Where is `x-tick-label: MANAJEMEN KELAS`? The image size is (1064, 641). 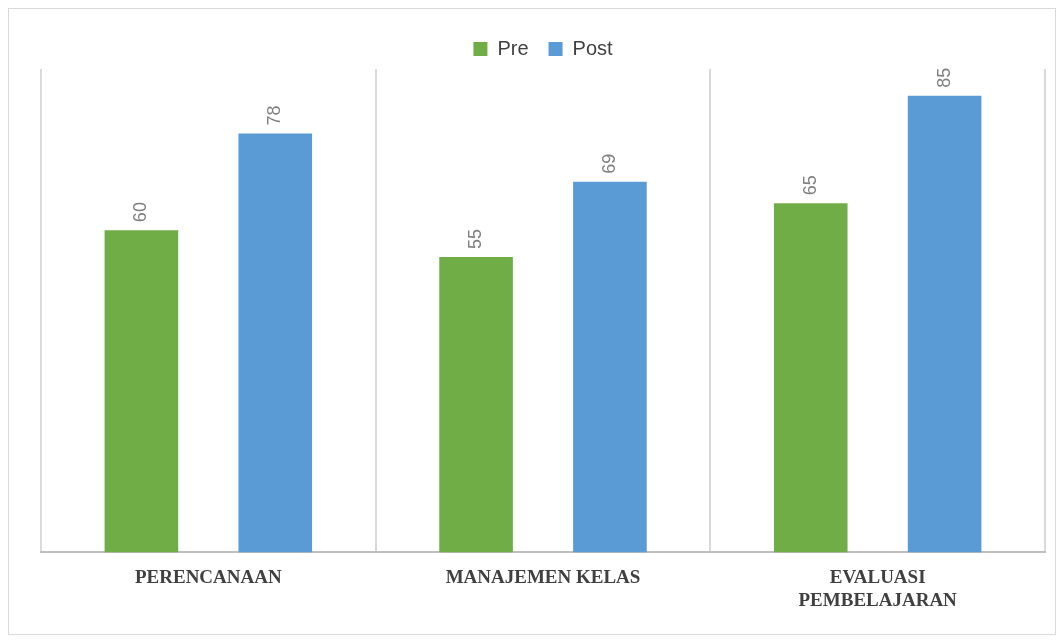 x-tick-label: MANAJEMEN KELAS is located at coordinates (543, 576).